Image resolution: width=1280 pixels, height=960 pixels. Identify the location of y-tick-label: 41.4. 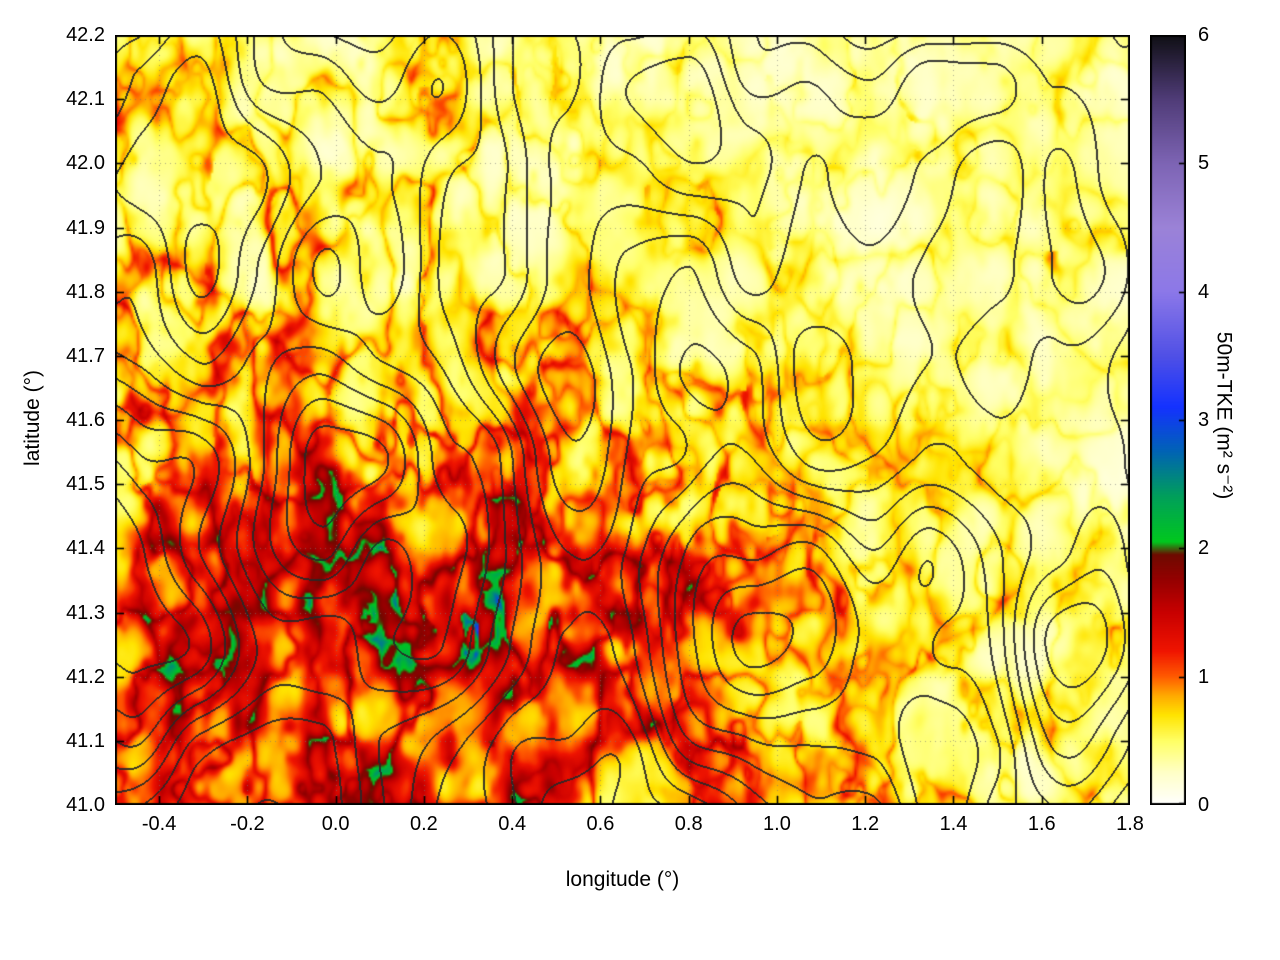
(85, 548).